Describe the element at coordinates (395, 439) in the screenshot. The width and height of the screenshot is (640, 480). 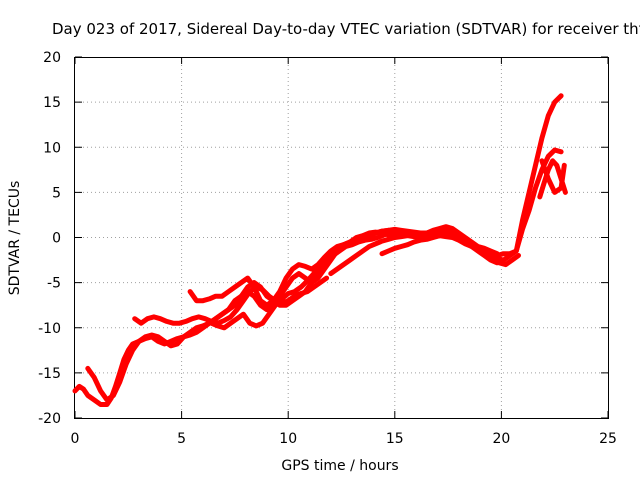
I see `x-tick-label: 15` at that location.